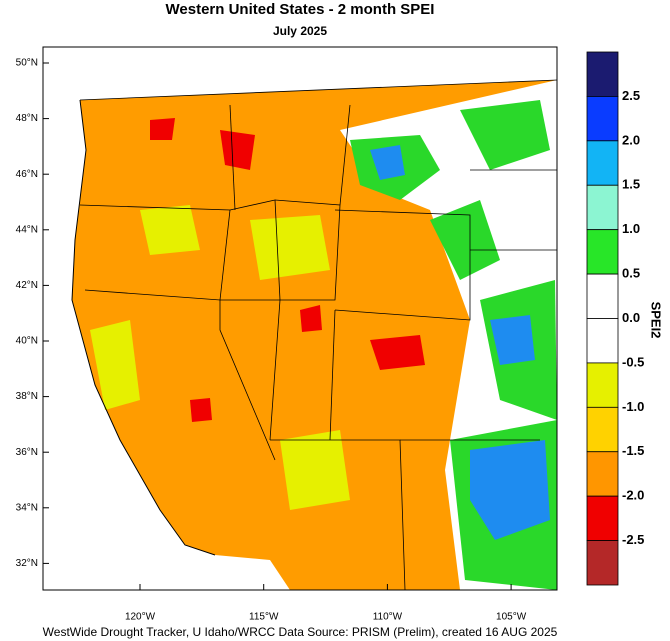 This screenshot has width=670, height=641. I want to click on lat-label: 46°N, so click(27, 174).